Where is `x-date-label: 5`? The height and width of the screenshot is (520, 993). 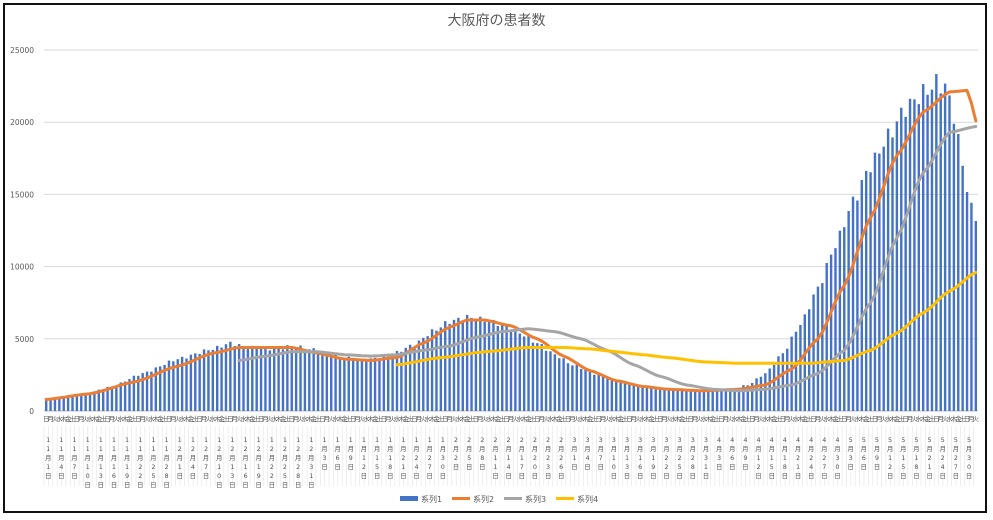 x-date-label: 5 is located at coordinates (680, 467).